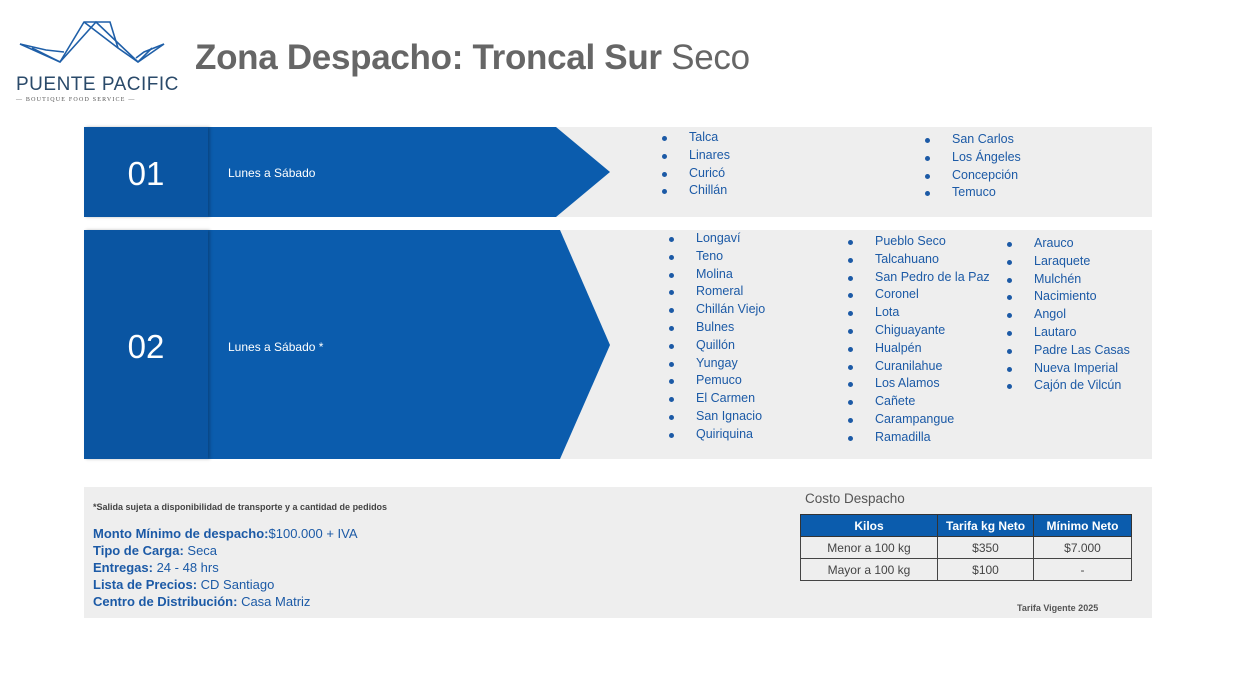  Describe the element at coordinates (694, 156) in the screenshot. I see `city-item: Linares` at that location.